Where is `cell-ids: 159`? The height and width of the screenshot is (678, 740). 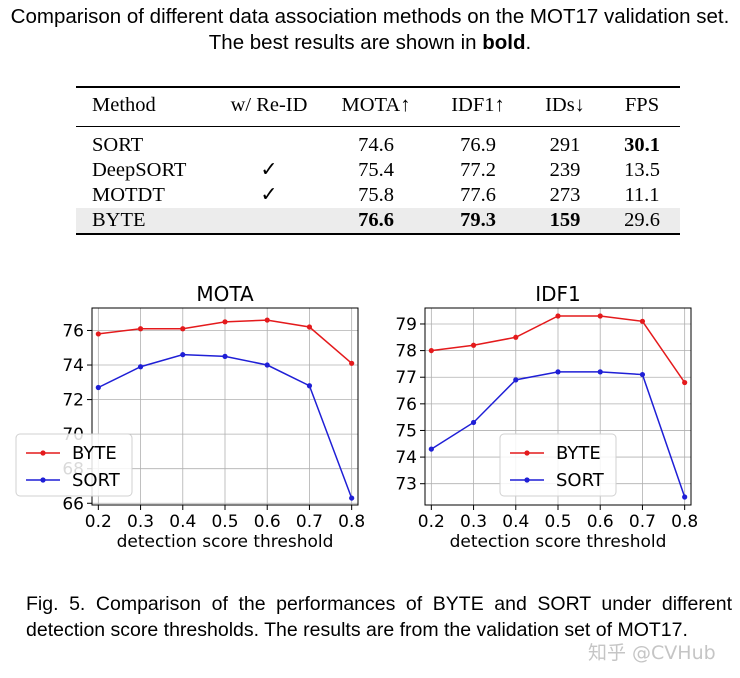
cell-ids: 159 is located at coordinates (565, 221).